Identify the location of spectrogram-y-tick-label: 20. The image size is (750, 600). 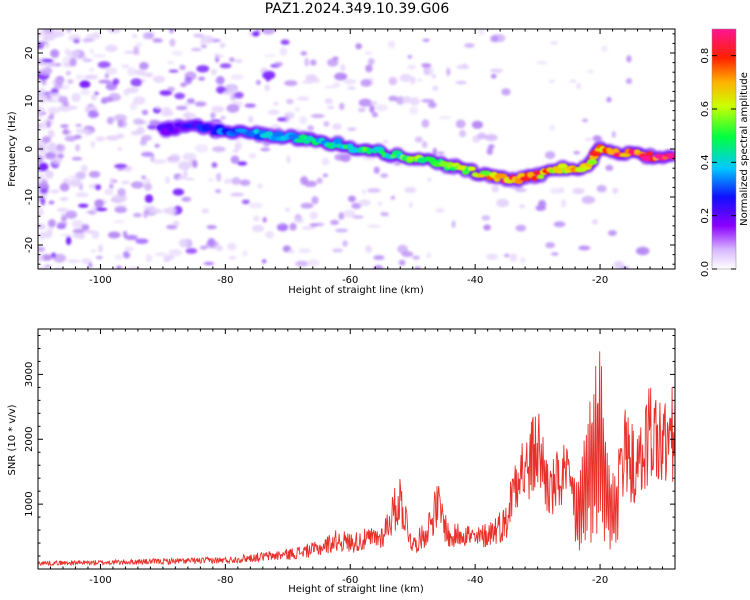
(29, 53).